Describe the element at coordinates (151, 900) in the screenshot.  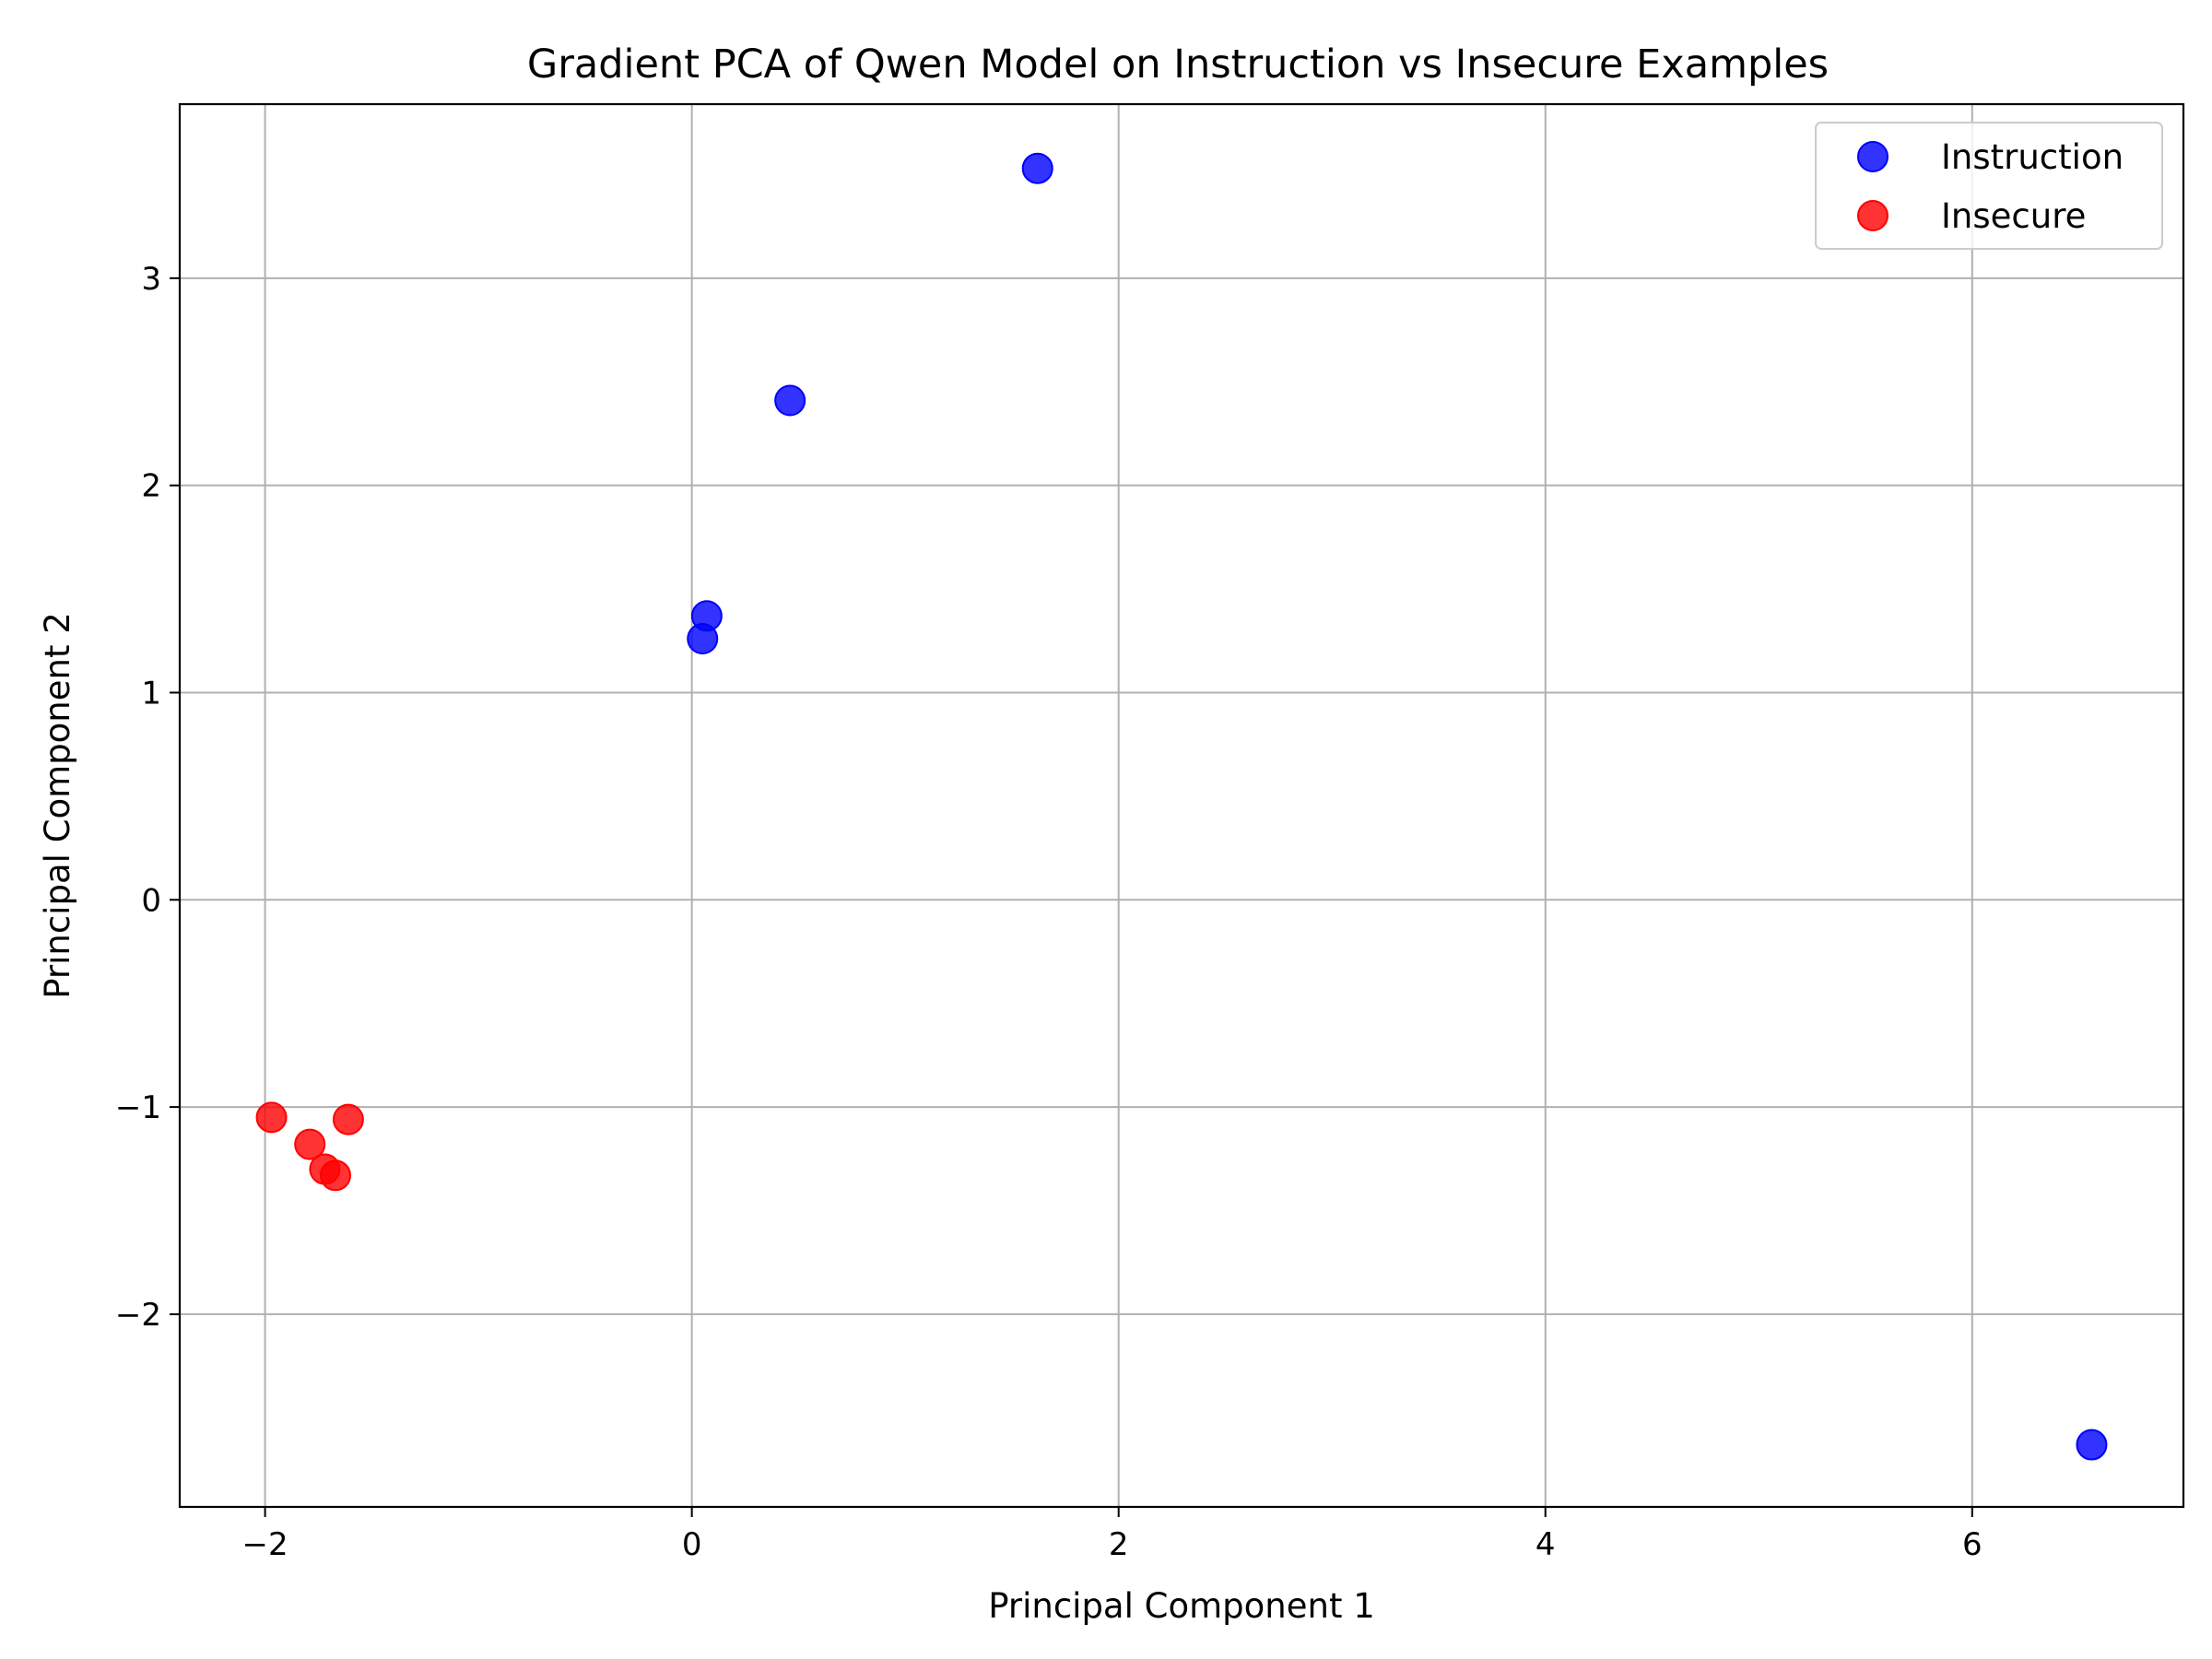
I see `y-tick-label: 0` at that location.